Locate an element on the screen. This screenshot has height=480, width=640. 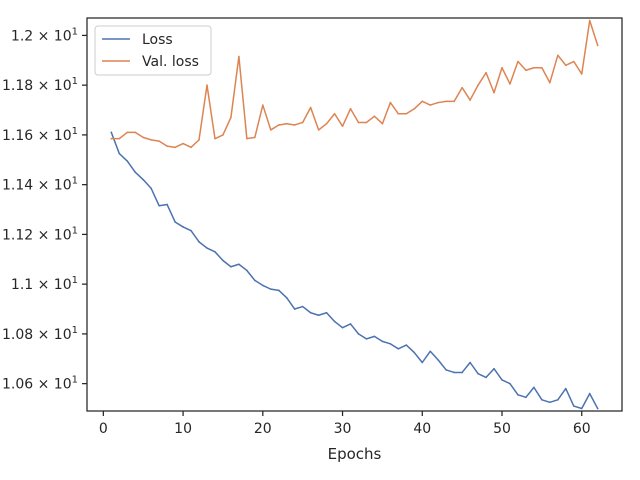
y-tick-label: 1.1 × 10¹ is located at coordinates (44, 284).